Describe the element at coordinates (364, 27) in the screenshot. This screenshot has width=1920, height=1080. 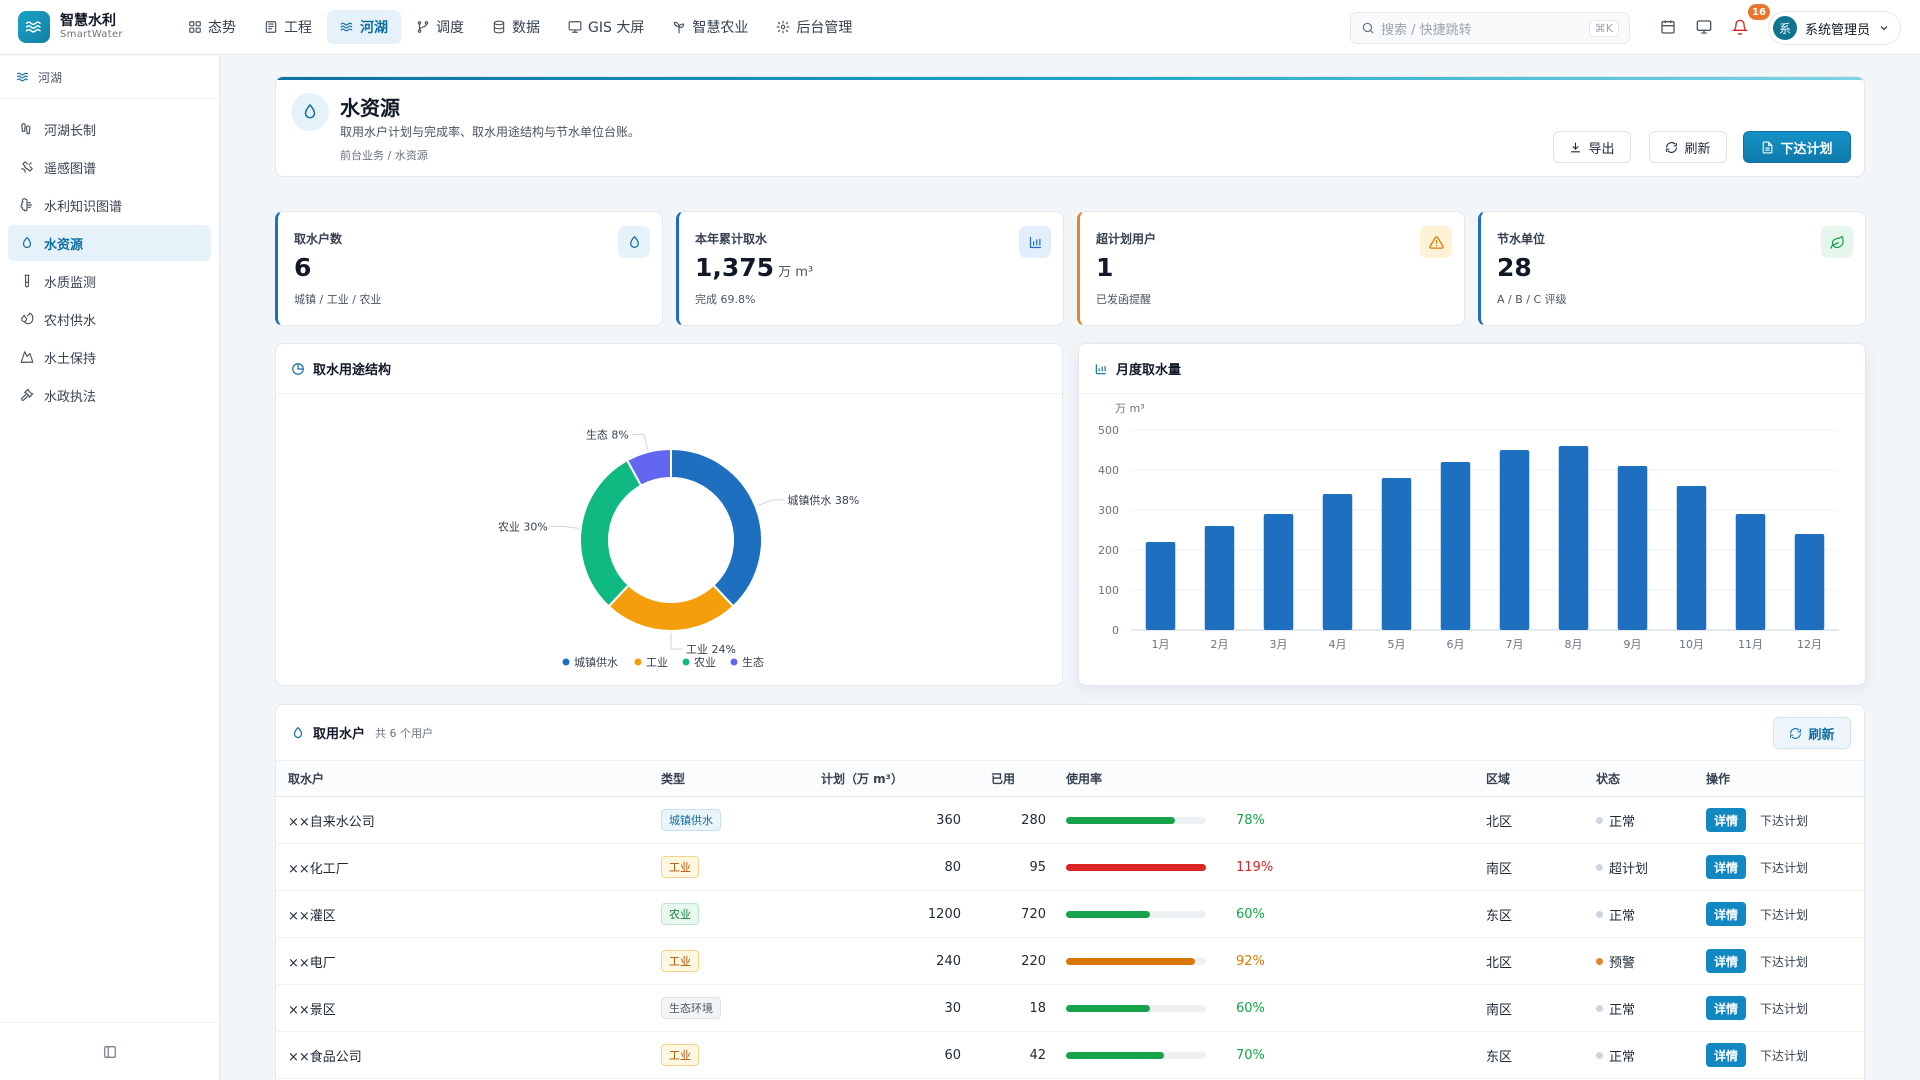
I see `nav-item-2: 河湖` at that location.